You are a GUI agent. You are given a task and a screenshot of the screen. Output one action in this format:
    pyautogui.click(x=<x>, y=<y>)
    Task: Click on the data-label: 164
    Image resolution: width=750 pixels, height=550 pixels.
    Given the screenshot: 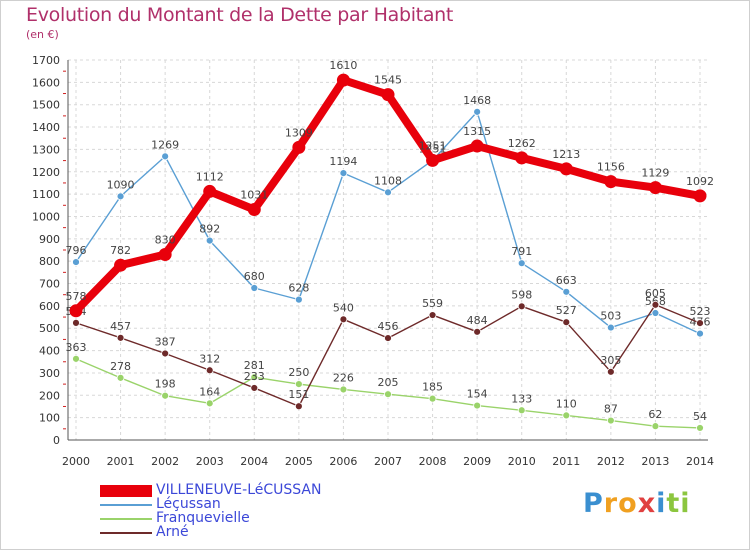 What is the action you would take?
    pyautogui.click(x=209, y=391)
    